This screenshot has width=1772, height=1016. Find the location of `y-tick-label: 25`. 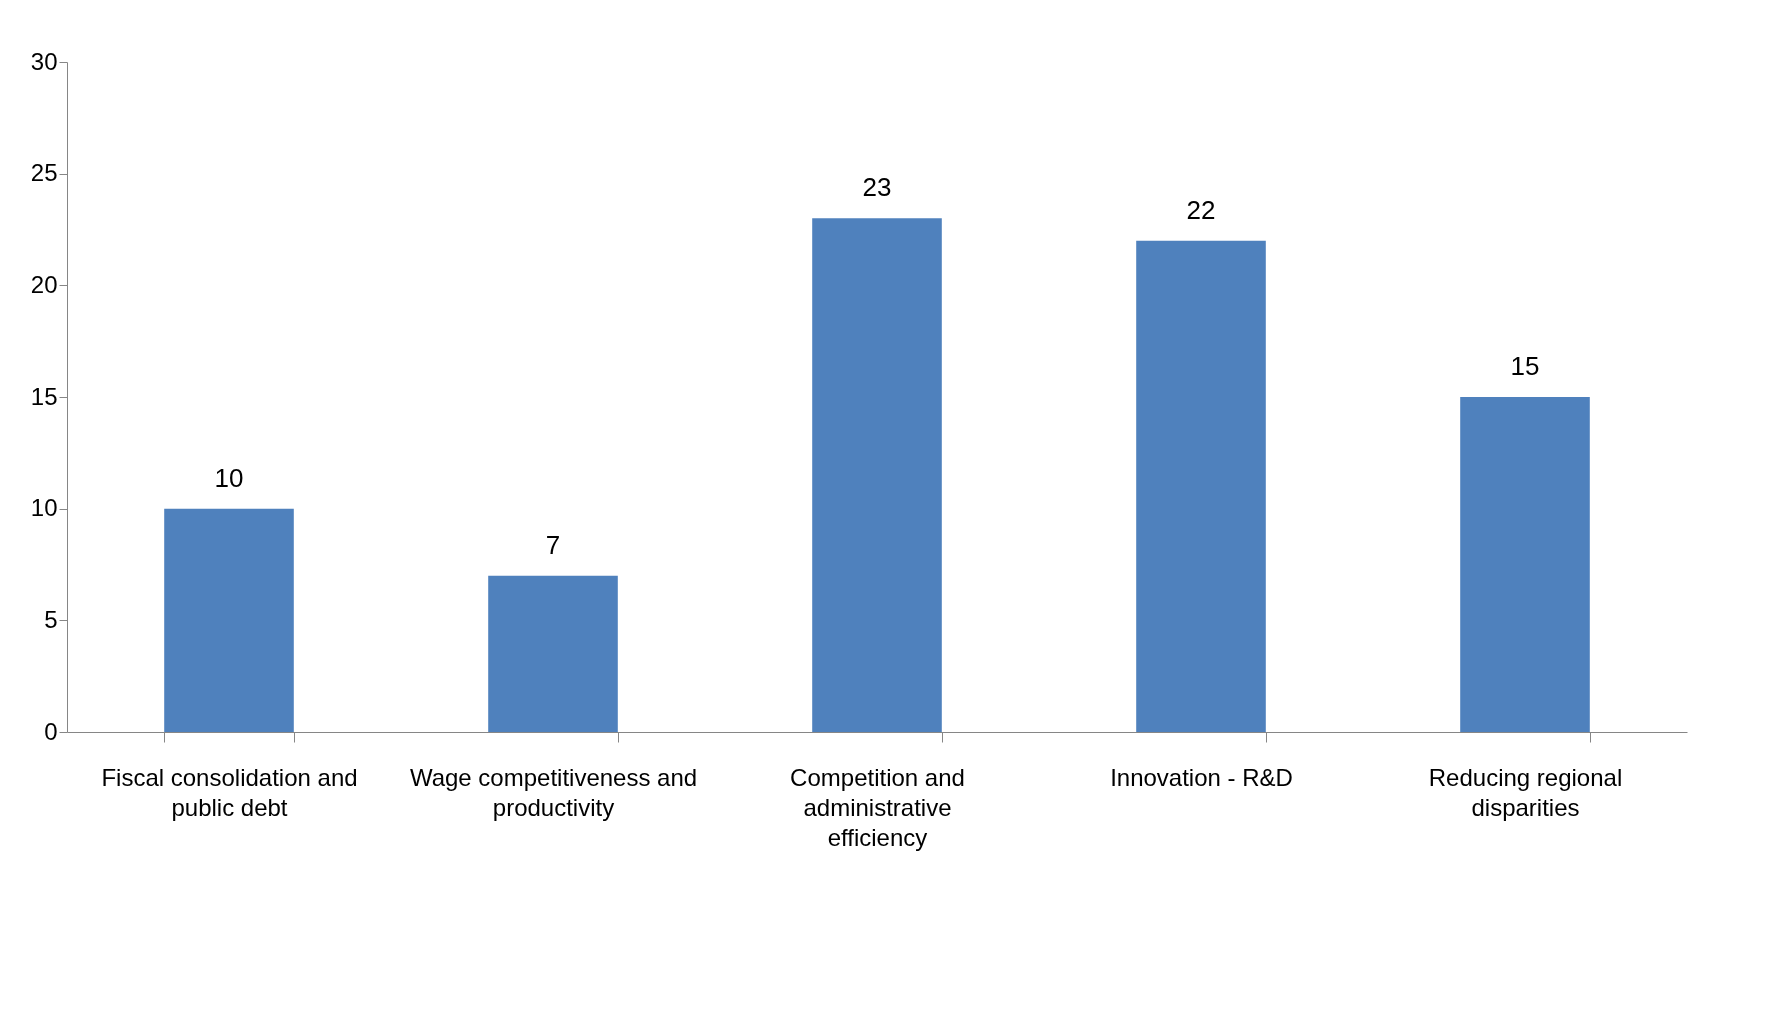

y-tick-label: 25 is located at coordinates (44, 173).